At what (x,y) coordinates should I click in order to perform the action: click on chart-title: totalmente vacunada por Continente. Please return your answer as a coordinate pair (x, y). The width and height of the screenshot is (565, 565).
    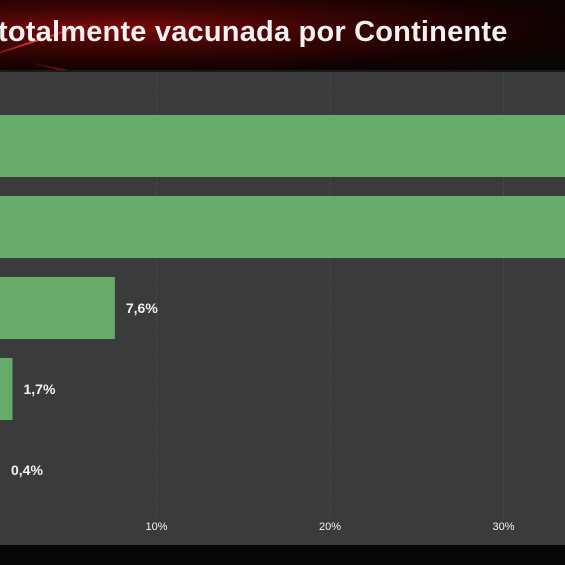
    Looking at the image, I should click on (254, 32).